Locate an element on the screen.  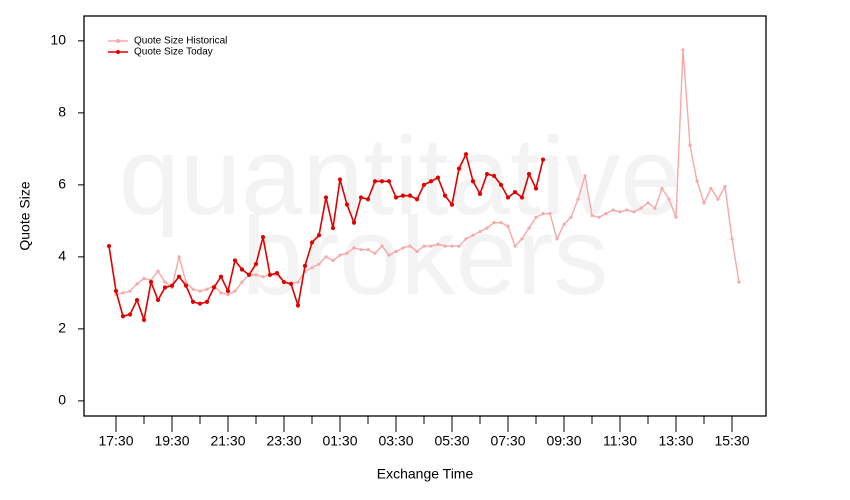
x-tick-label: 23:30 is located at coordinates (283, 441).